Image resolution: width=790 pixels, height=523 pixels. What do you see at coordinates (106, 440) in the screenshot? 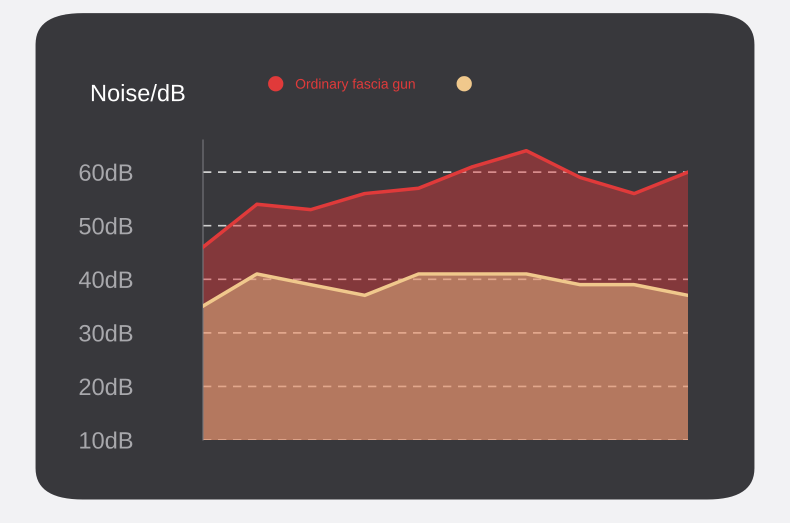
I see `y-tick-label: 10dB` at bounding box center [106, 440].